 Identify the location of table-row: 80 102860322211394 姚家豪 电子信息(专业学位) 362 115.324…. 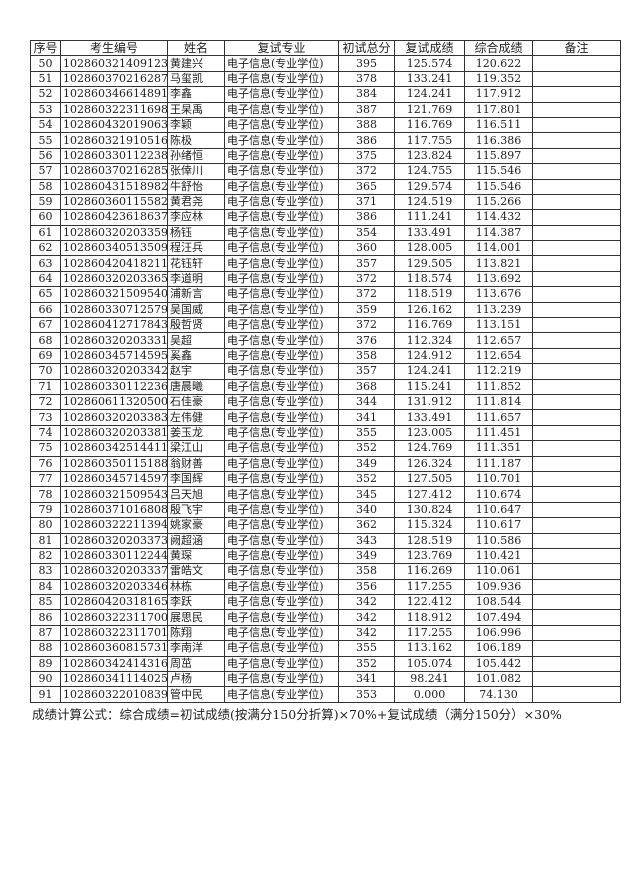
(325, 525).